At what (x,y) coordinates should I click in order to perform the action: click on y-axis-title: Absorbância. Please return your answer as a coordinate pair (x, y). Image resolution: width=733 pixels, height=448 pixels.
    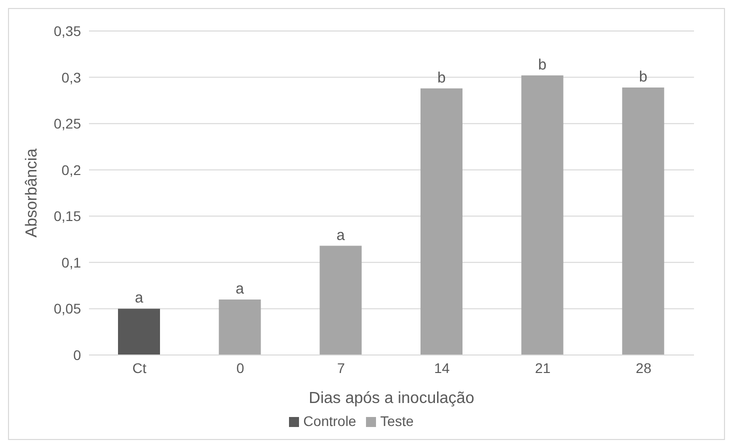
    Looking at the image, I should click on (32, 193).